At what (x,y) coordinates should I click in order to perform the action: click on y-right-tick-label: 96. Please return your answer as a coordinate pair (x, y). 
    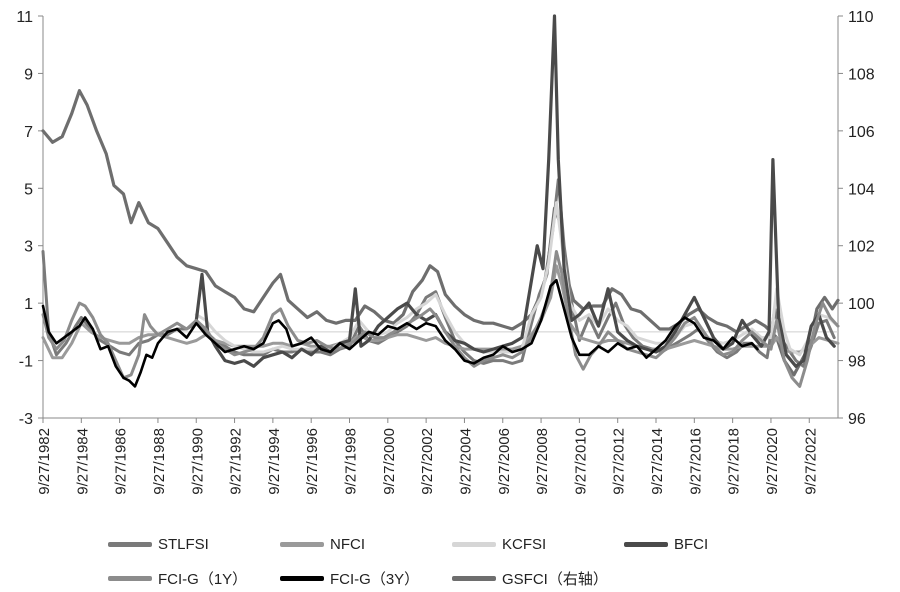
    Looking at the image, I should click on (857, 419).